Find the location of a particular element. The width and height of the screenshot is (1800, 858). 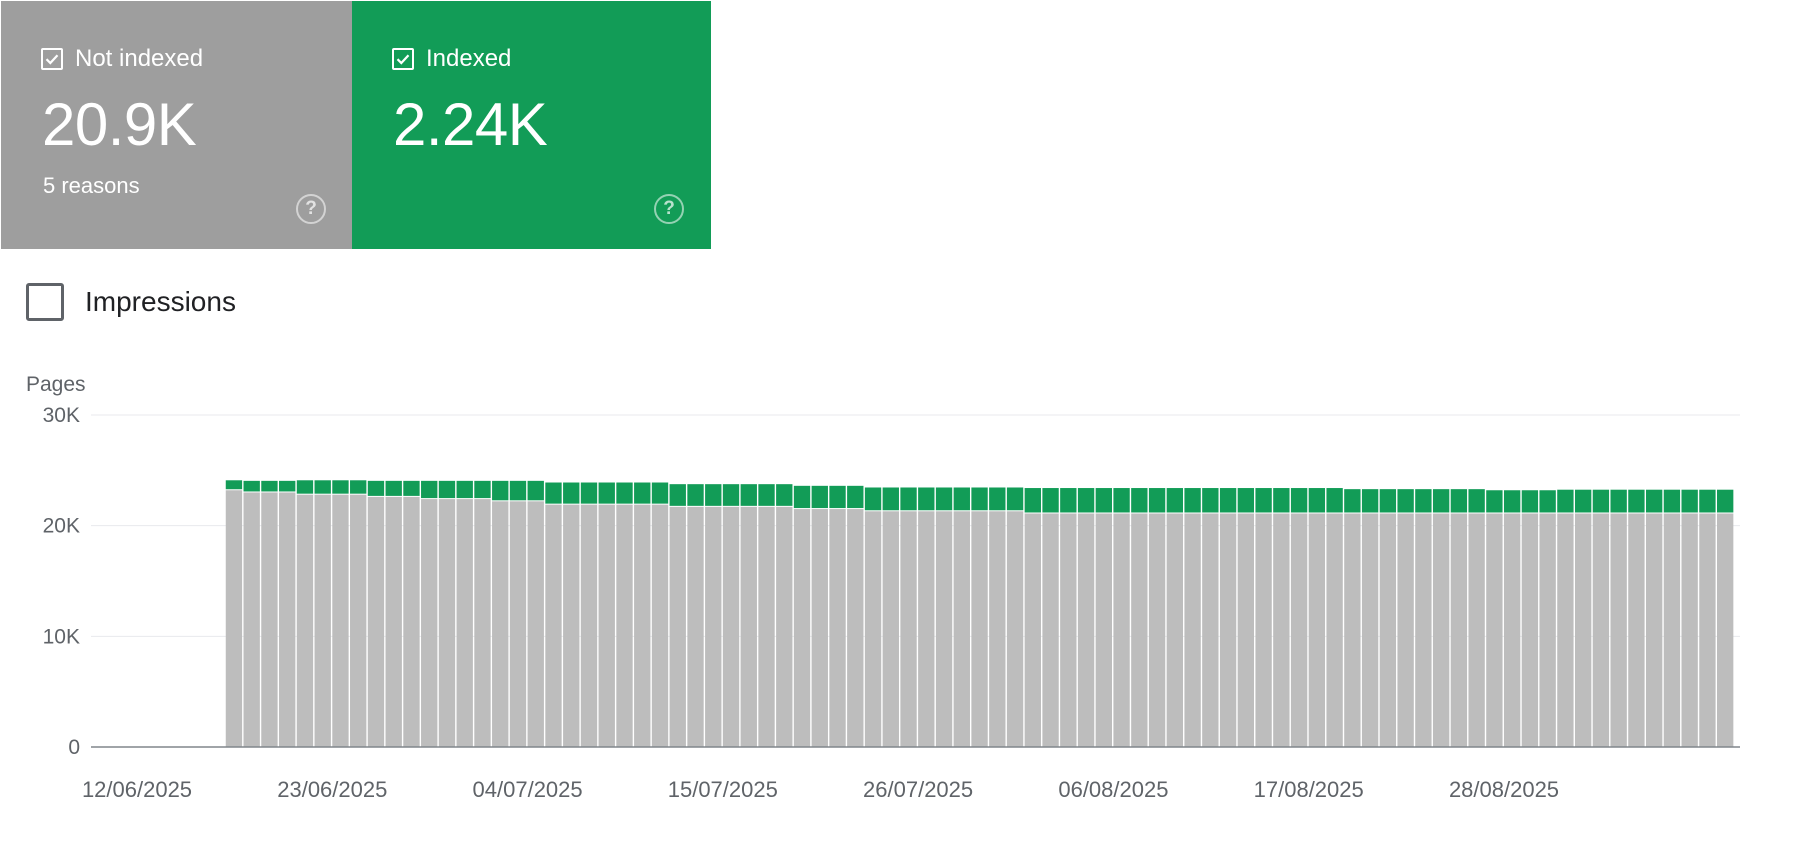

checkmark-icon is located at coordinates (52, 59).